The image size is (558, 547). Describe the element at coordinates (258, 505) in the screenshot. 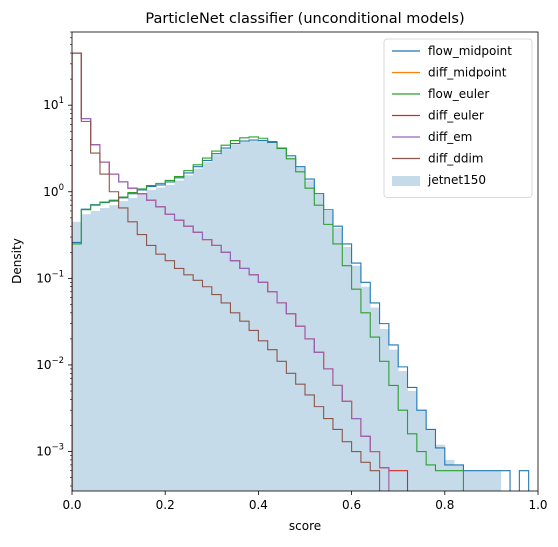

I see `x-tick-label: 0.4` at that location.